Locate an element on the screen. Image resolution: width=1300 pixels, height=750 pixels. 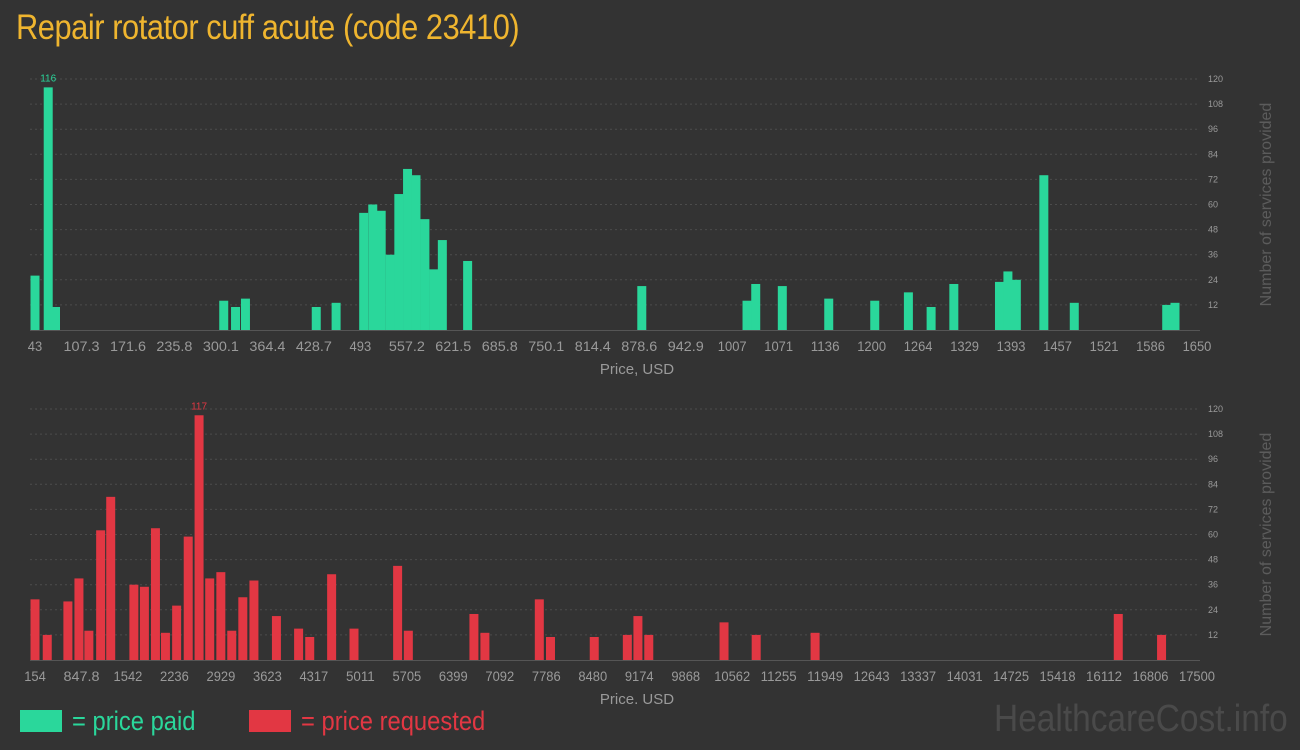
paid-x-tick-label: 364.4 is located at coordinates (267, 346).